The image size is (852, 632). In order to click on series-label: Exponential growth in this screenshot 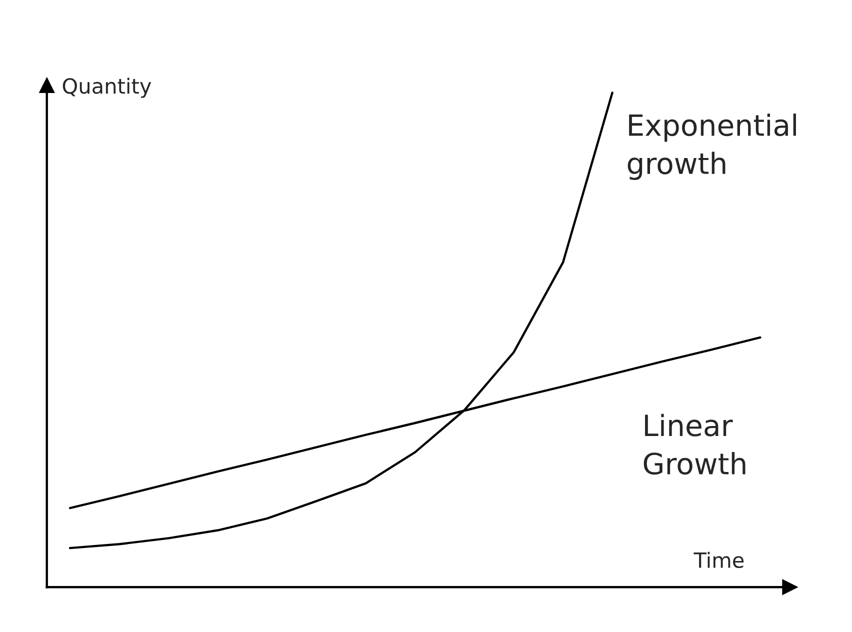, I will do `click(712, 147)`.